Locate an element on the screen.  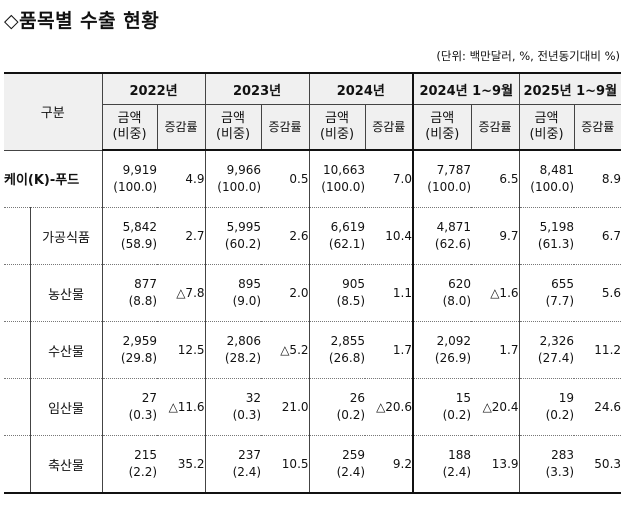
amount-share-cell: 9,966 (100.0) is located at coordinates (233, 179).